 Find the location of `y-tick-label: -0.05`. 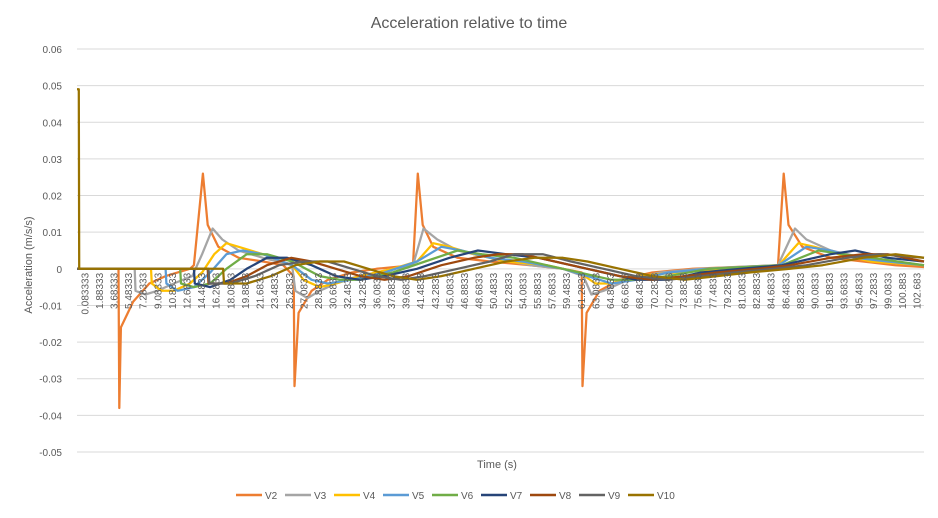

y-tick-label: -0.05 is located at coordinates (50, 453).